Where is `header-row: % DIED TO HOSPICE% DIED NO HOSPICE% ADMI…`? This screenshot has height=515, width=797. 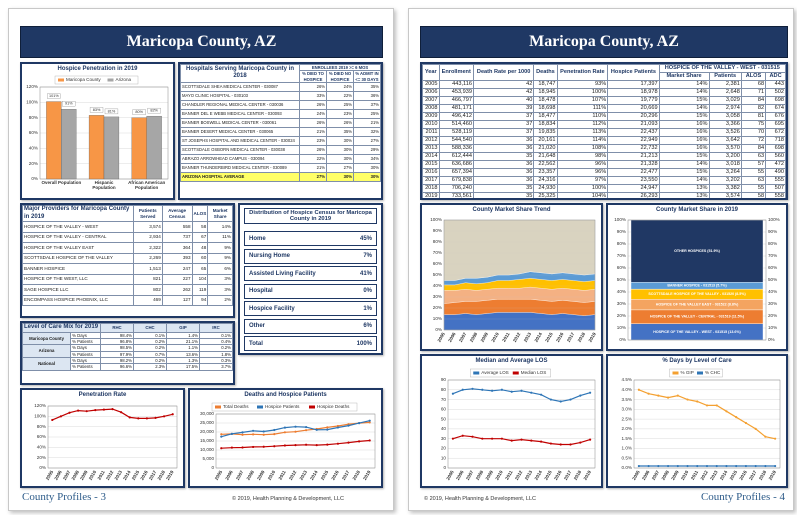 header-row: % DIED TO HOSPICE% DIED NO HOSPICE% ADMI… is located at coordinates (281, 76).